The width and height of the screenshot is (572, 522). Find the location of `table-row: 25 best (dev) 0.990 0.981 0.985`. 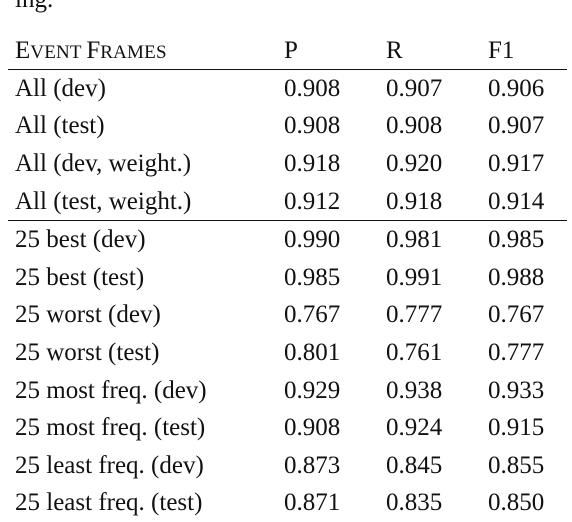

table-row: 25 best (dev) 0.990 0.981 0.985 is located at coordinates (287, 240).